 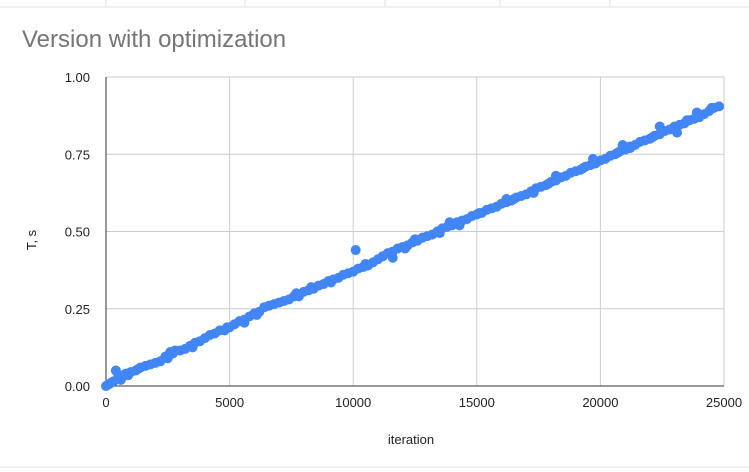 What do you see at coordinates (600, 402) in the screenshot?
I see `x-tick-label: 20000` at bounding box center [600, 402].